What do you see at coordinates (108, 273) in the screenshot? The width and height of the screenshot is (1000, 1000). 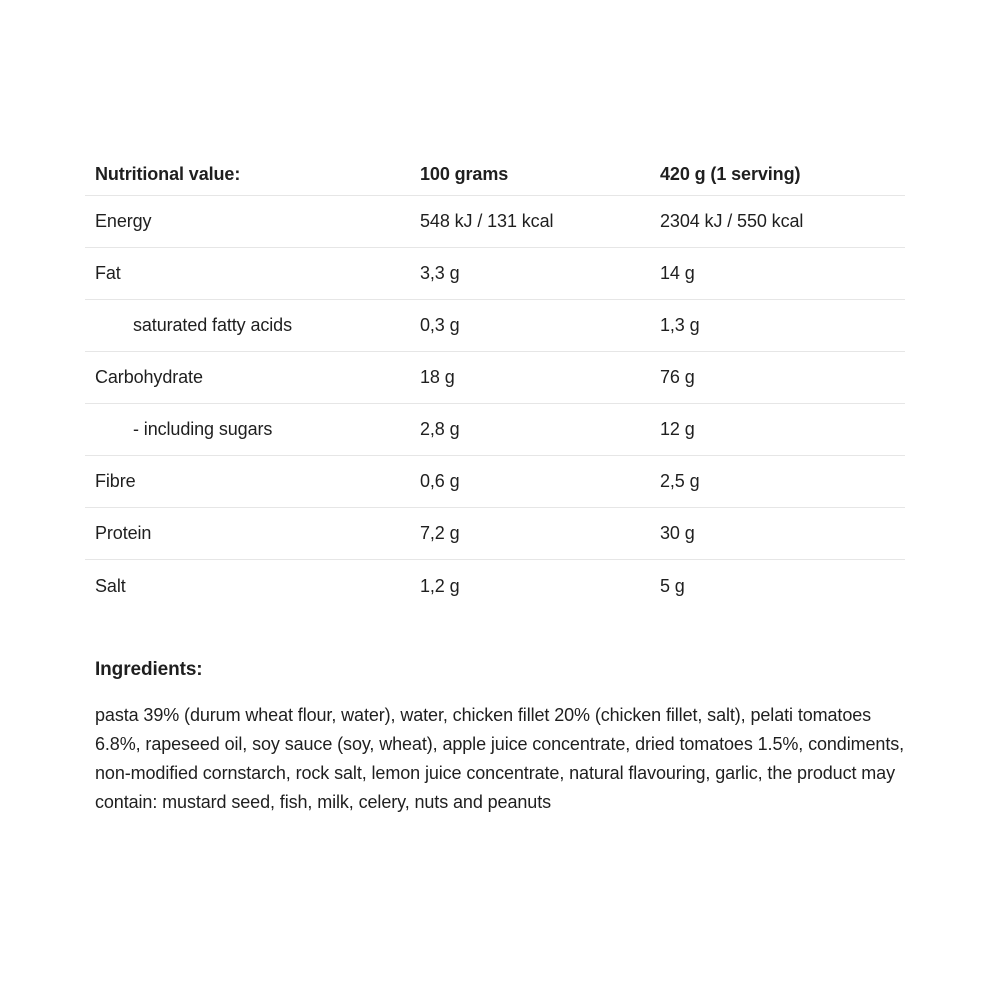 I see `row-label: Fat` at bounding box center [108, 273].